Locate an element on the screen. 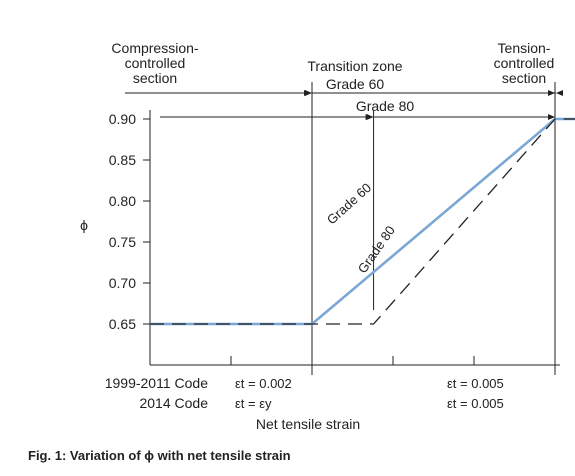 This screenshot has width=575, height=476. tension-zone-label: section is located at coordinates (524, 78).